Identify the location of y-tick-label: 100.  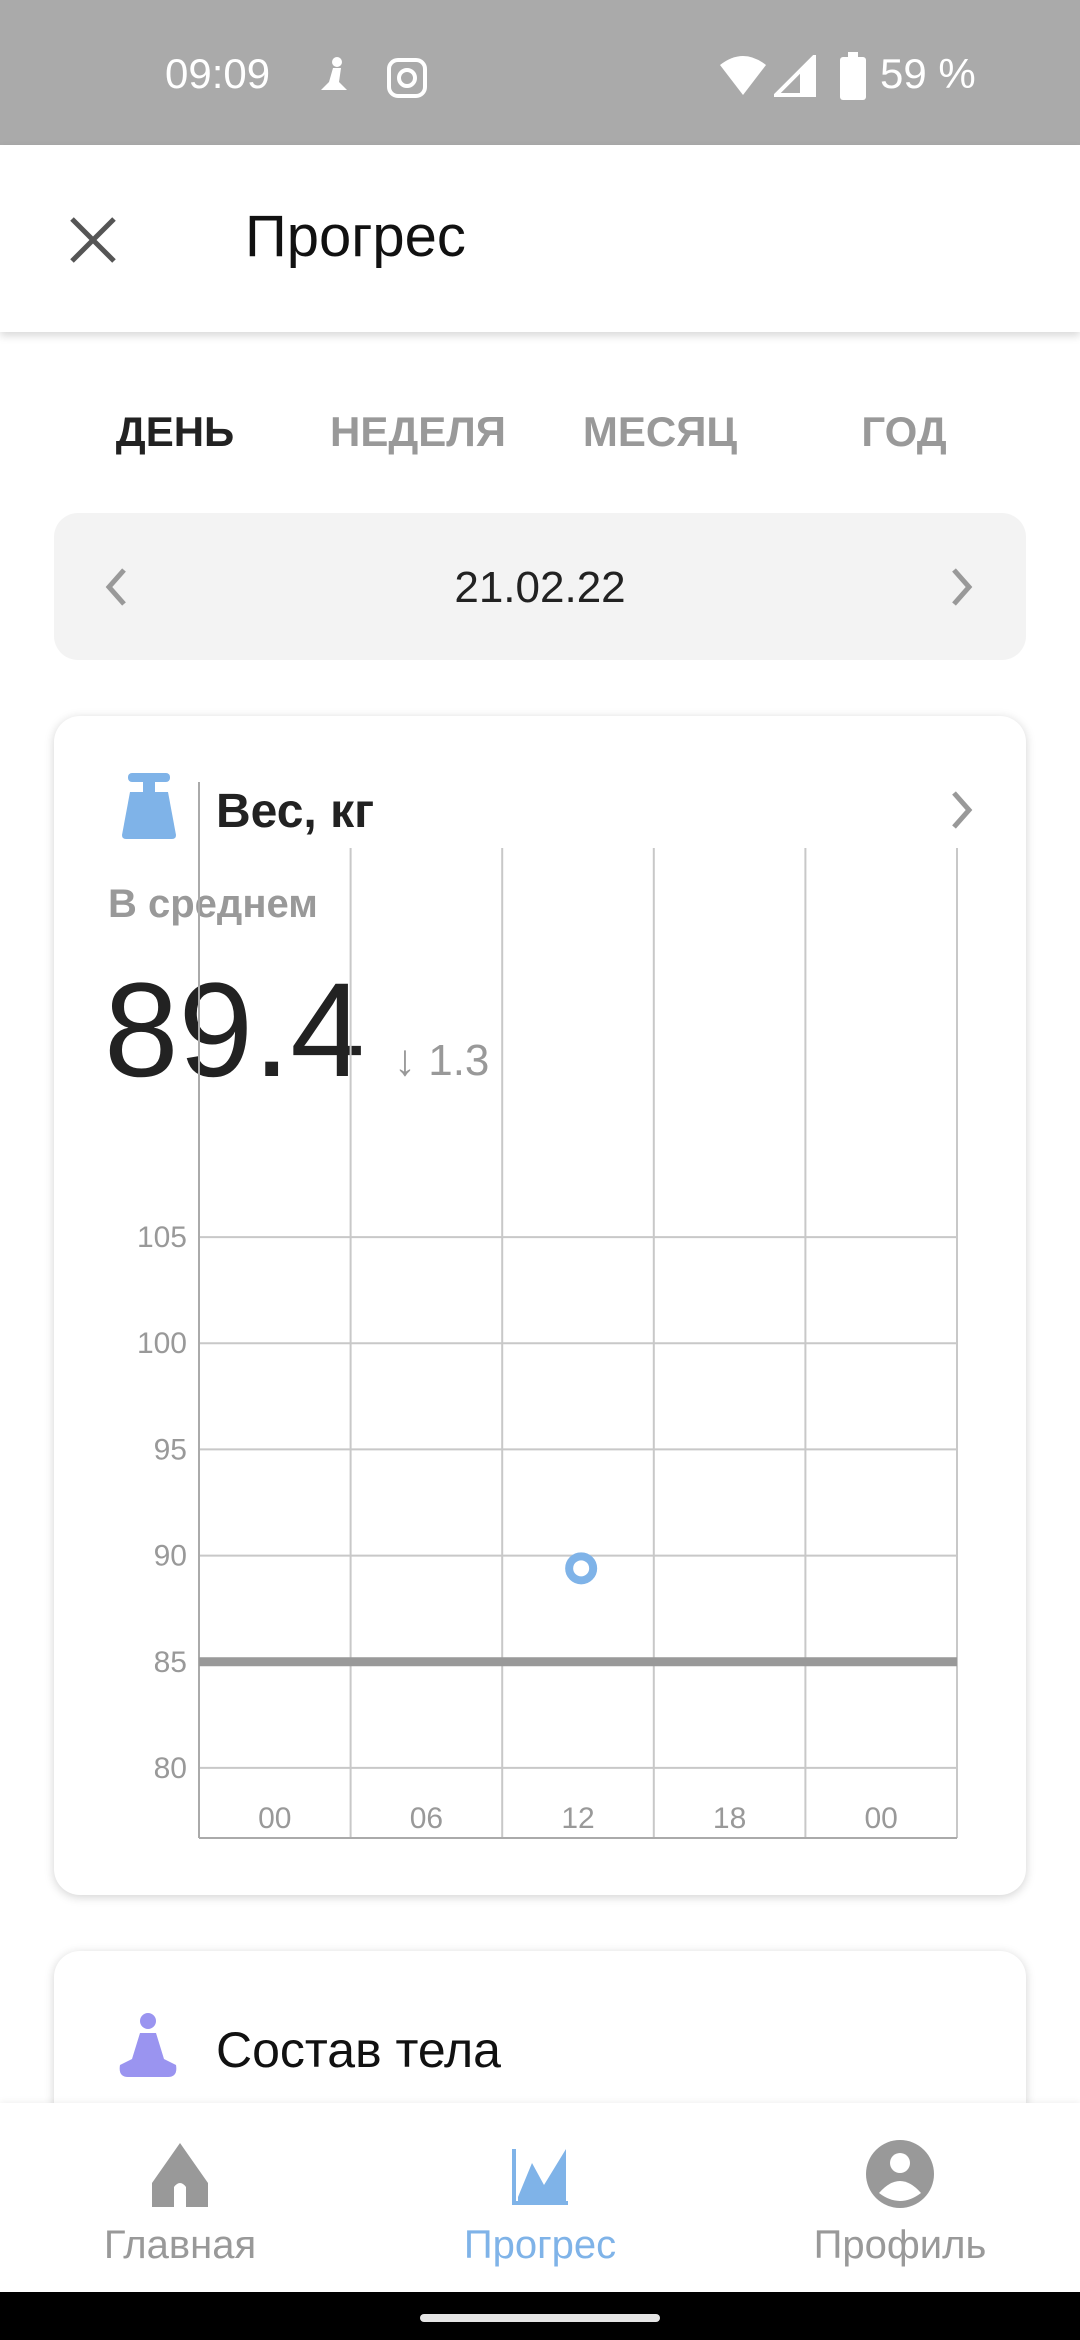
(162, 1343).